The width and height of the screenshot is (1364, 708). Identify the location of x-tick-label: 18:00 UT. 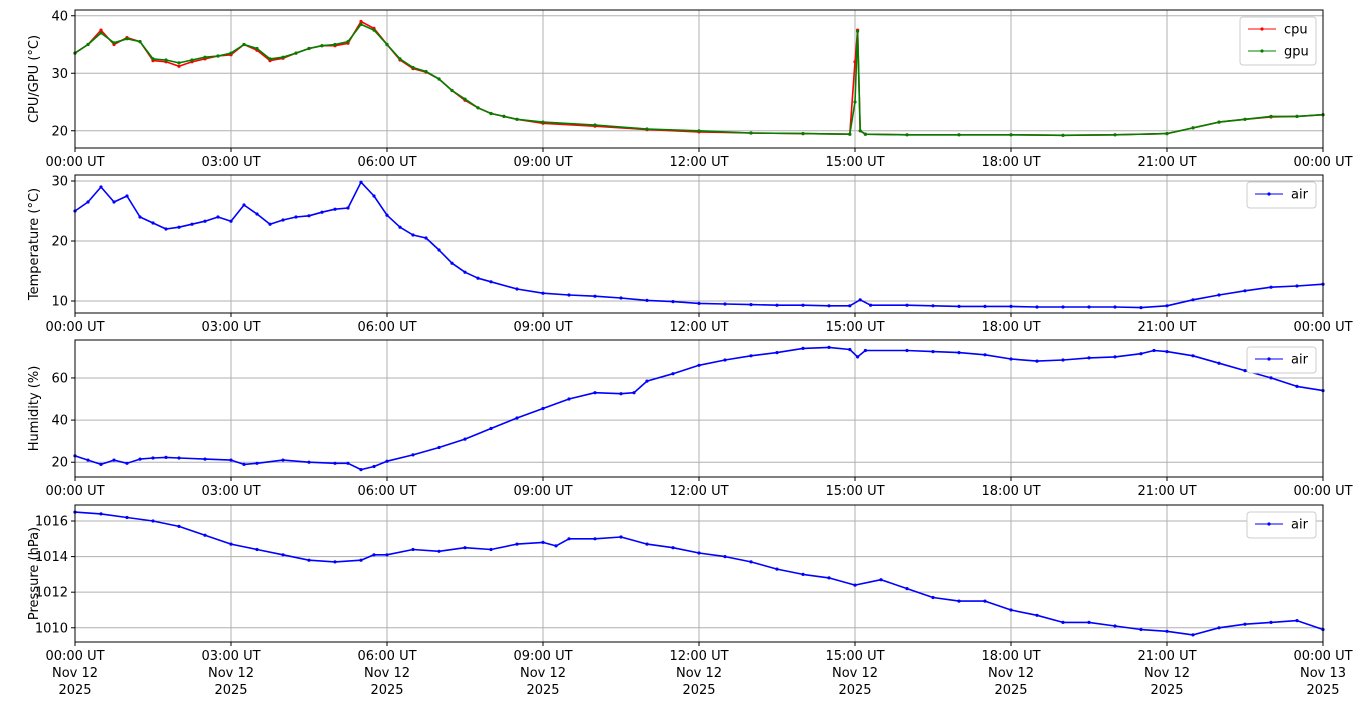
(1010, 491).